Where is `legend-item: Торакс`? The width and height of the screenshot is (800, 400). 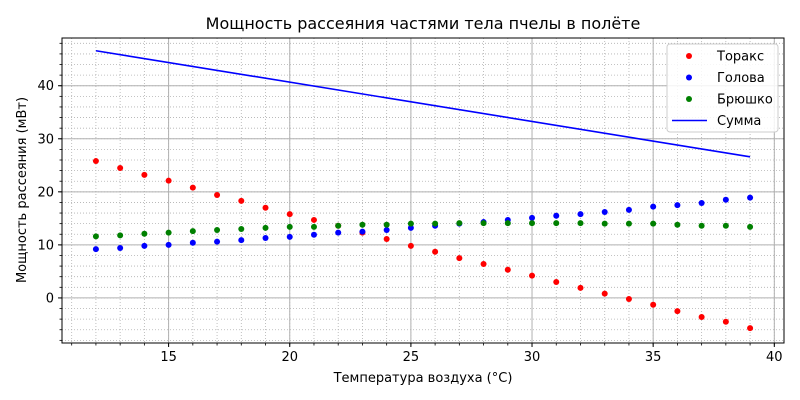 legend-item: Торакс is located at coordinates (725, 57).